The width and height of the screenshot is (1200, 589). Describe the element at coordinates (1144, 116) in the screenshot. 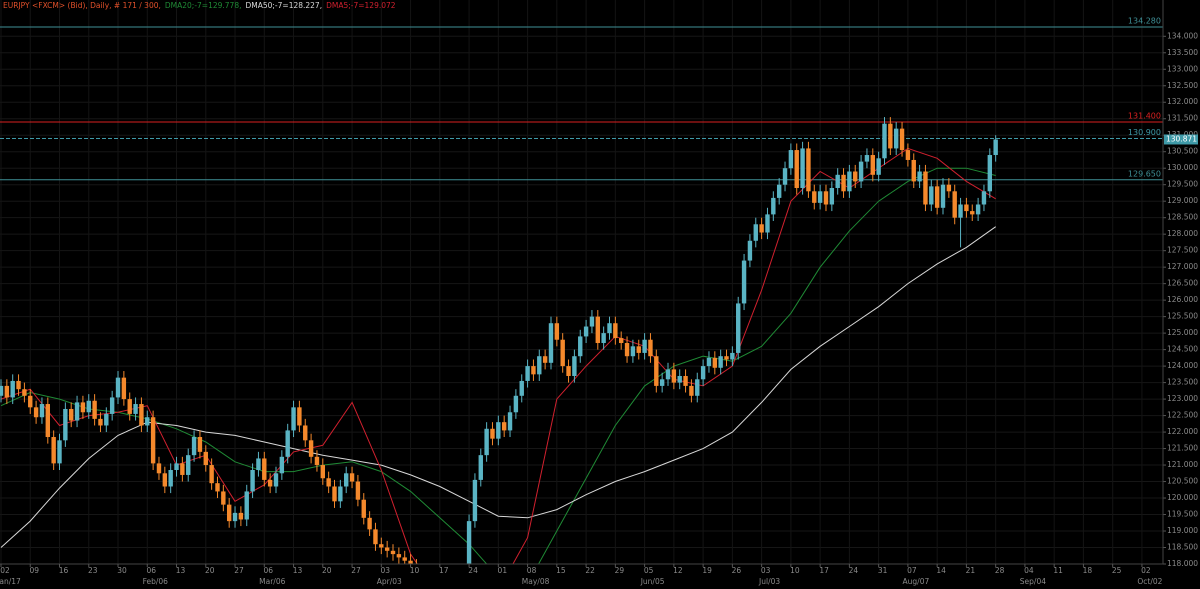

I see `level-label: 131.400` at that location.